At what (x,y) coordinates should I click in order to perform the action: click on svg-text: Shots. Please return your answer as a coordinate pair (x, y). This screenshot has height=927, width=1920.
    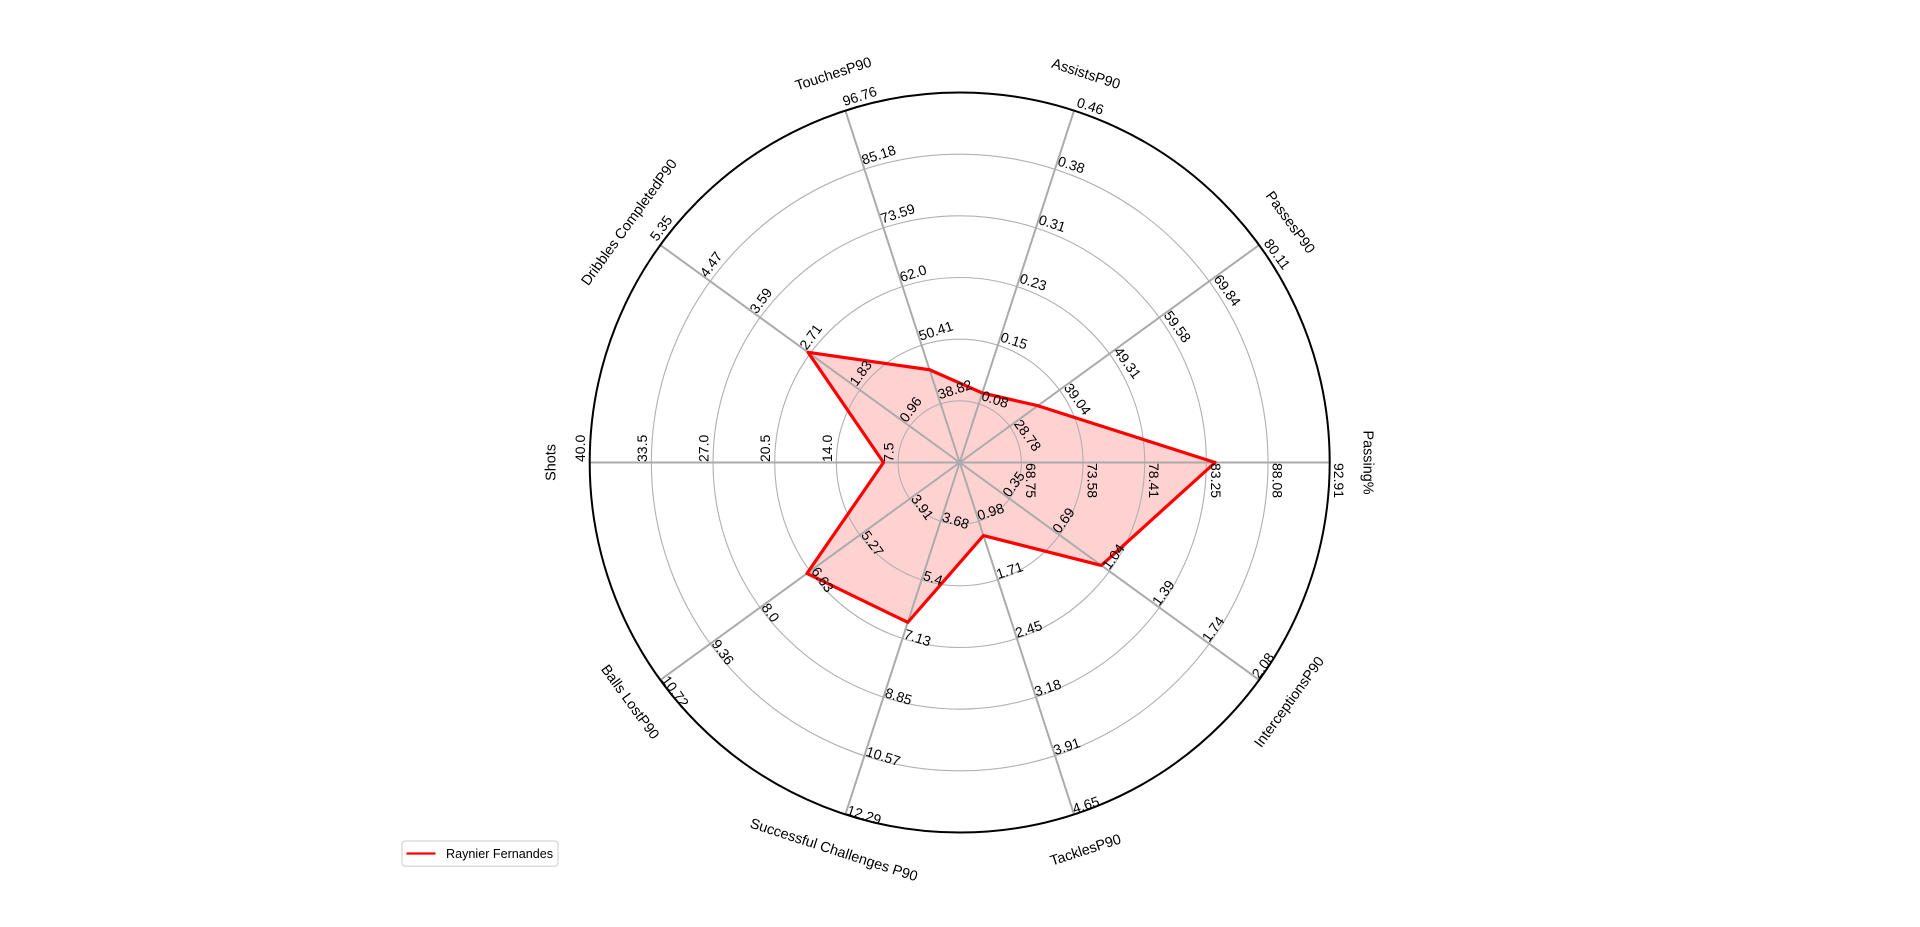
    Looking at the image, I should click on (552, 462).